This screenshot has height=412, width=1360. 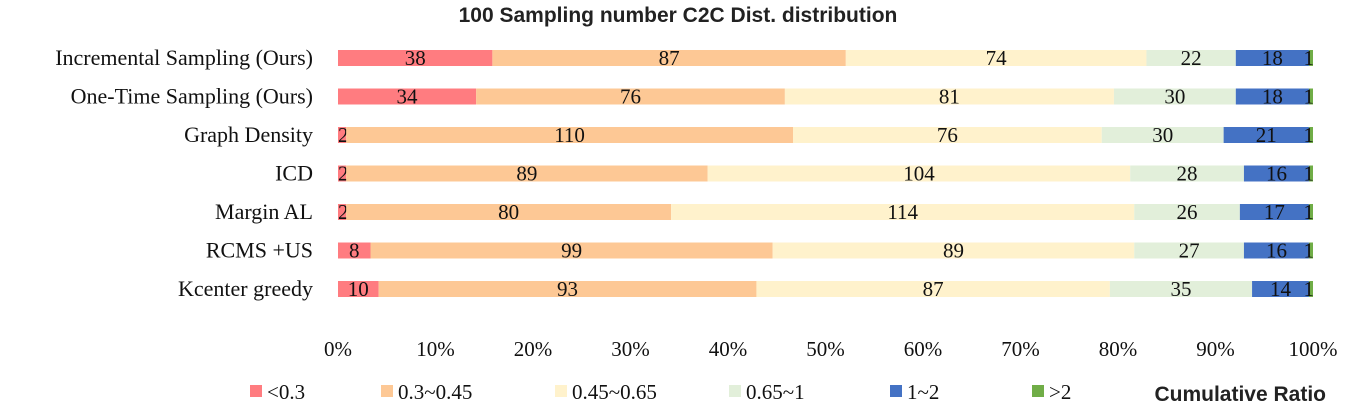 I want to click on x-tick-label: 90%, so click(x=1215, y=349).